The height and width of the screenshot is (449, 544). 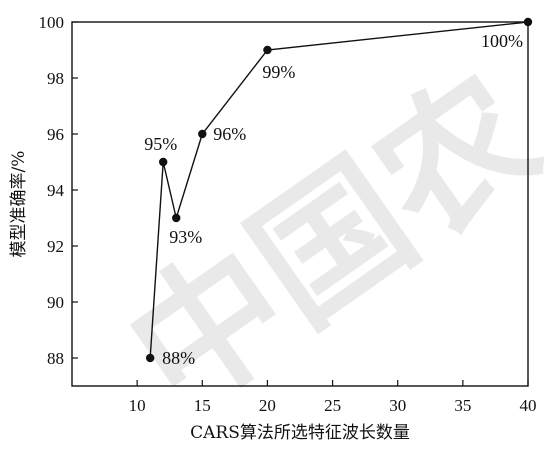 What do you see at coordinates (55, 246) in the screenshot?
I see `y-tick-label: 92` at bounding box center [55, 246].